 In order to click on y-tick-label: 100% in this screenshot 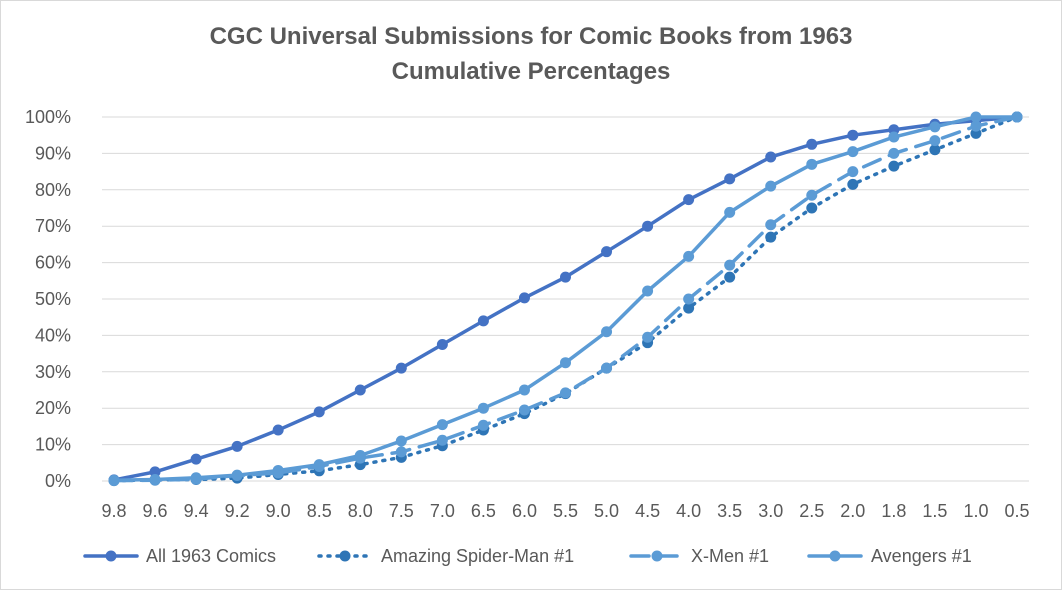, I will do `click(48, 117)`.